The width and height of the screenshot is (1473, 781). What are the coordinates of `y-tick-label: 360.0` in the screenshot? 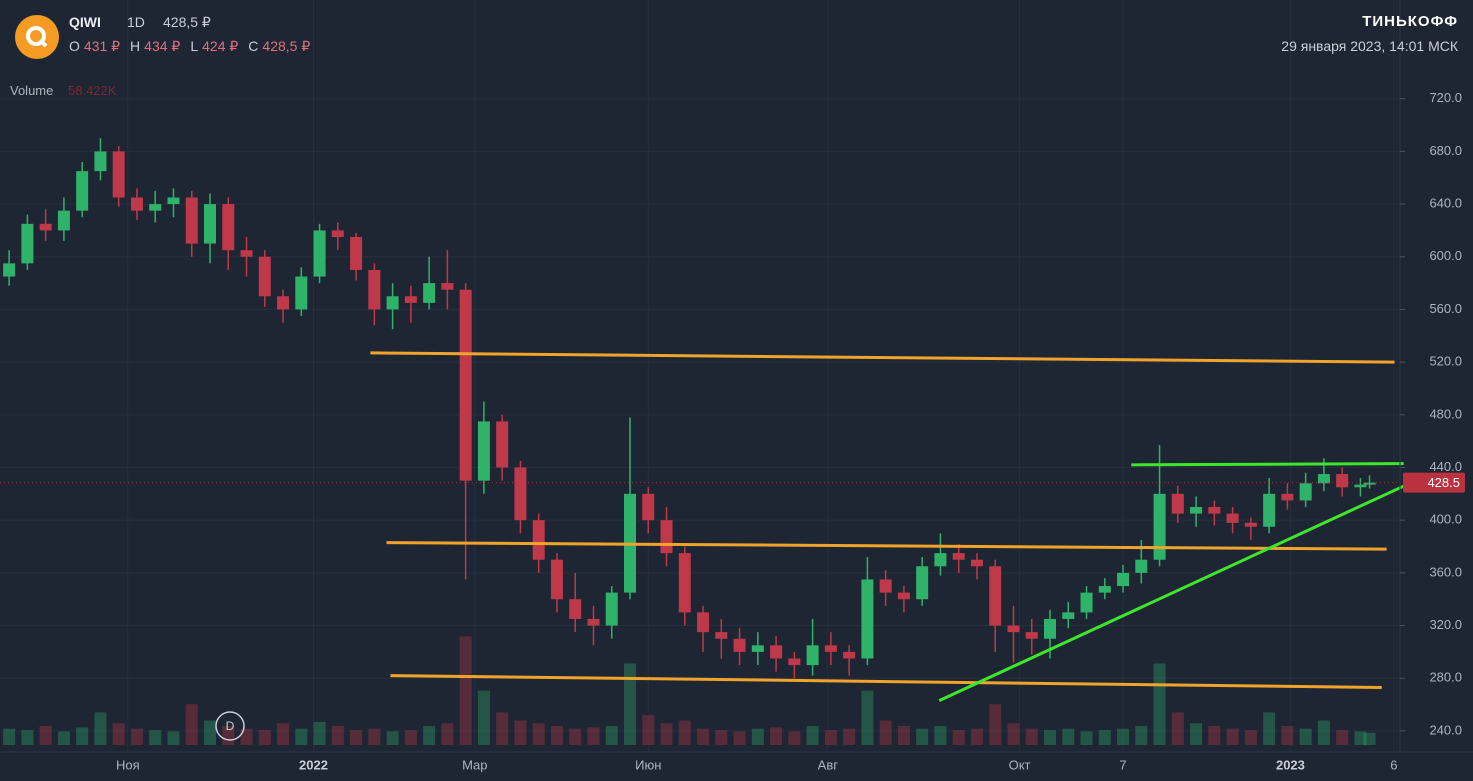 It's located at (1445, 571).